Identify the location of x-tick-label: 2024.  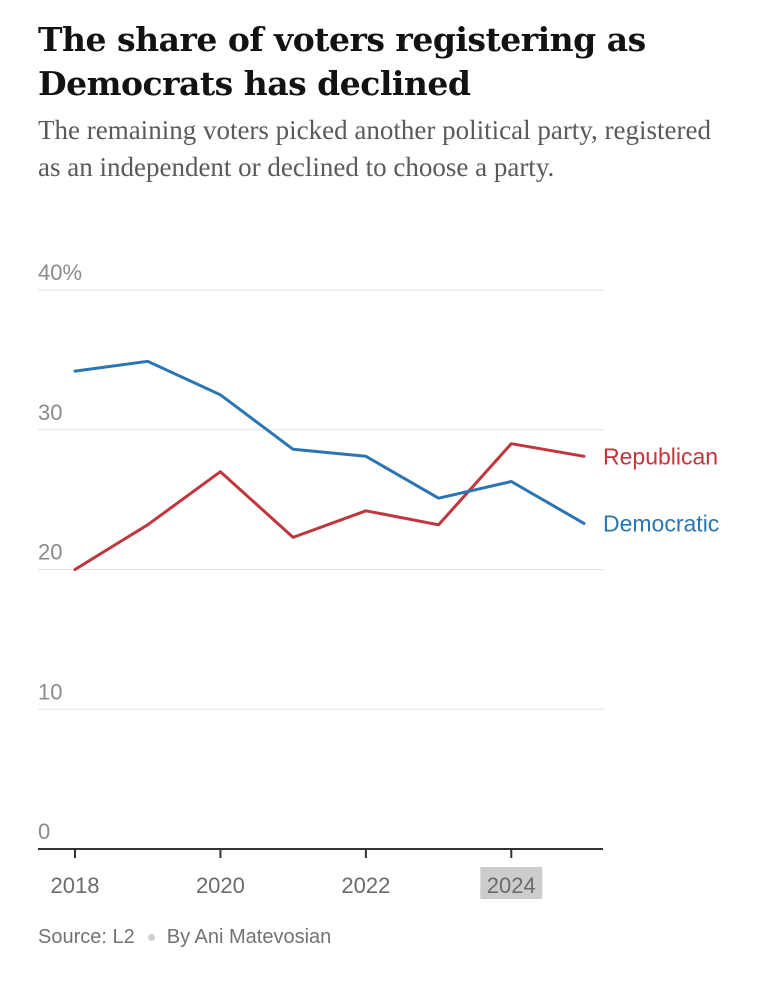
(511, 885).